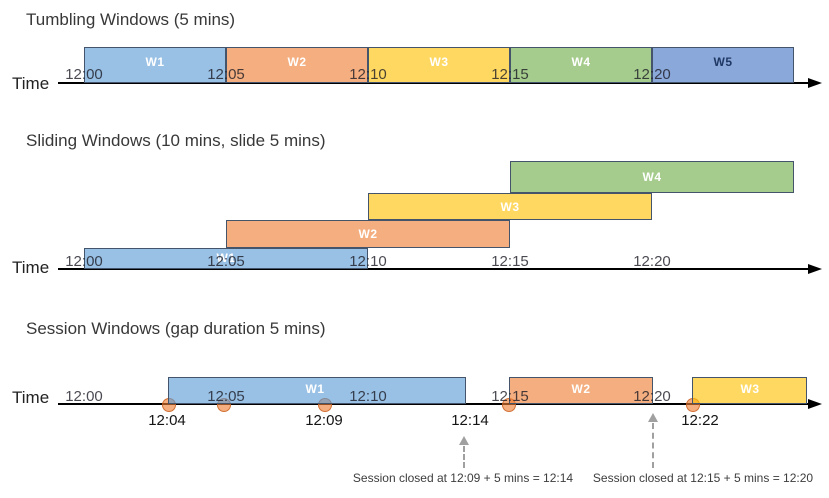  Describe the element at coordinates (703, 478) in the screenshot. I see `session-closed-annotation: Session closed at 12:15 + 5 mins = 12:20` at that location.